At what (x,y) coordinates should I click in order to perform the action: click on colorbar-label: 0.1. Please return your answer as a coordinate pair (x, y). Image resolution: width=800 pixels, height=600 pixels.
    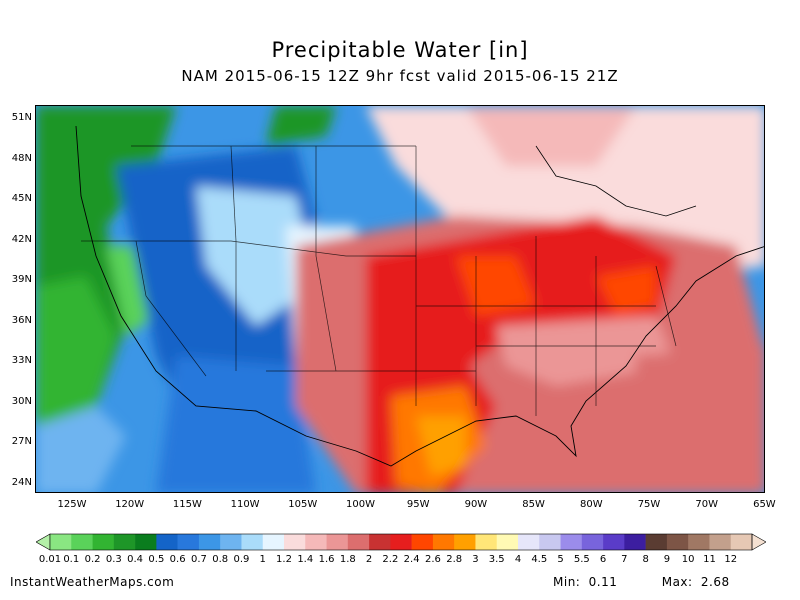
    Looking at the image, I should click on (71, 559).